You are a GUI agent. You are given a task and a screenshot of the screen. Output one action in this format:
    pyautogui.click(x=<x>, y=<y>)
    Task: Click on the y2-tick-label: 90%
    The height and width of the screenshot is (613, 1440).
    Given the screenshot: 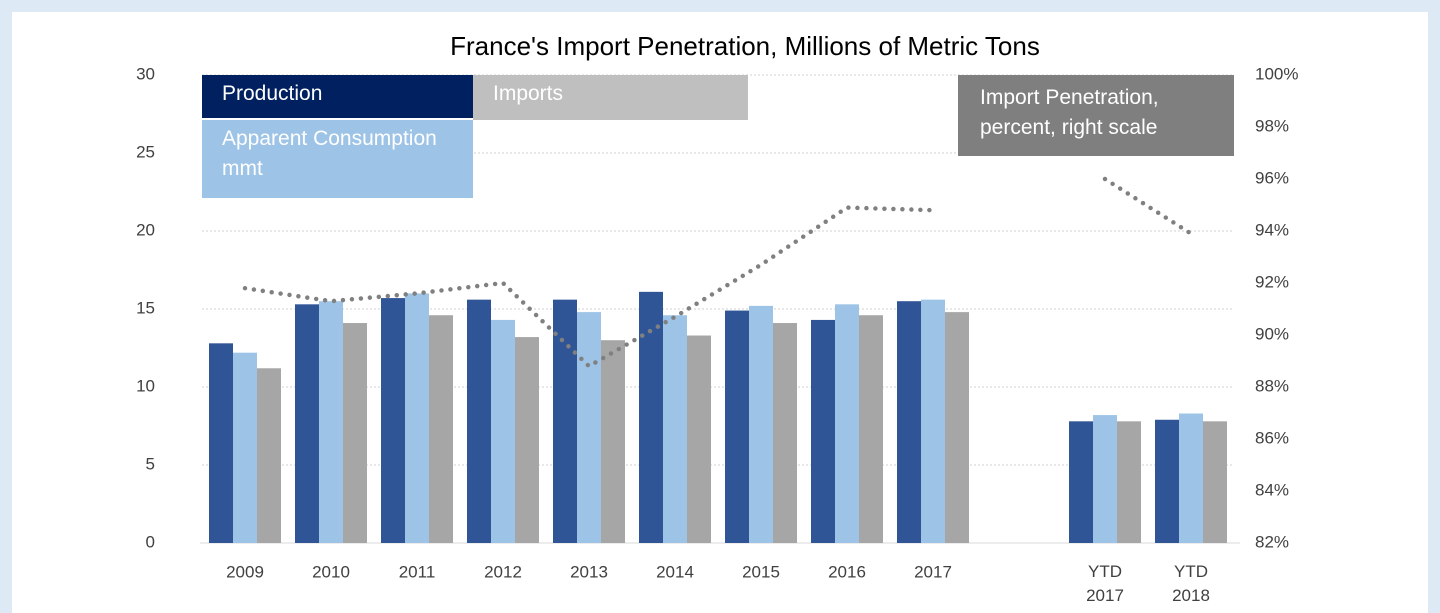 What is the action you would take?
    pyautogui.click(x=1272, y=333)
    